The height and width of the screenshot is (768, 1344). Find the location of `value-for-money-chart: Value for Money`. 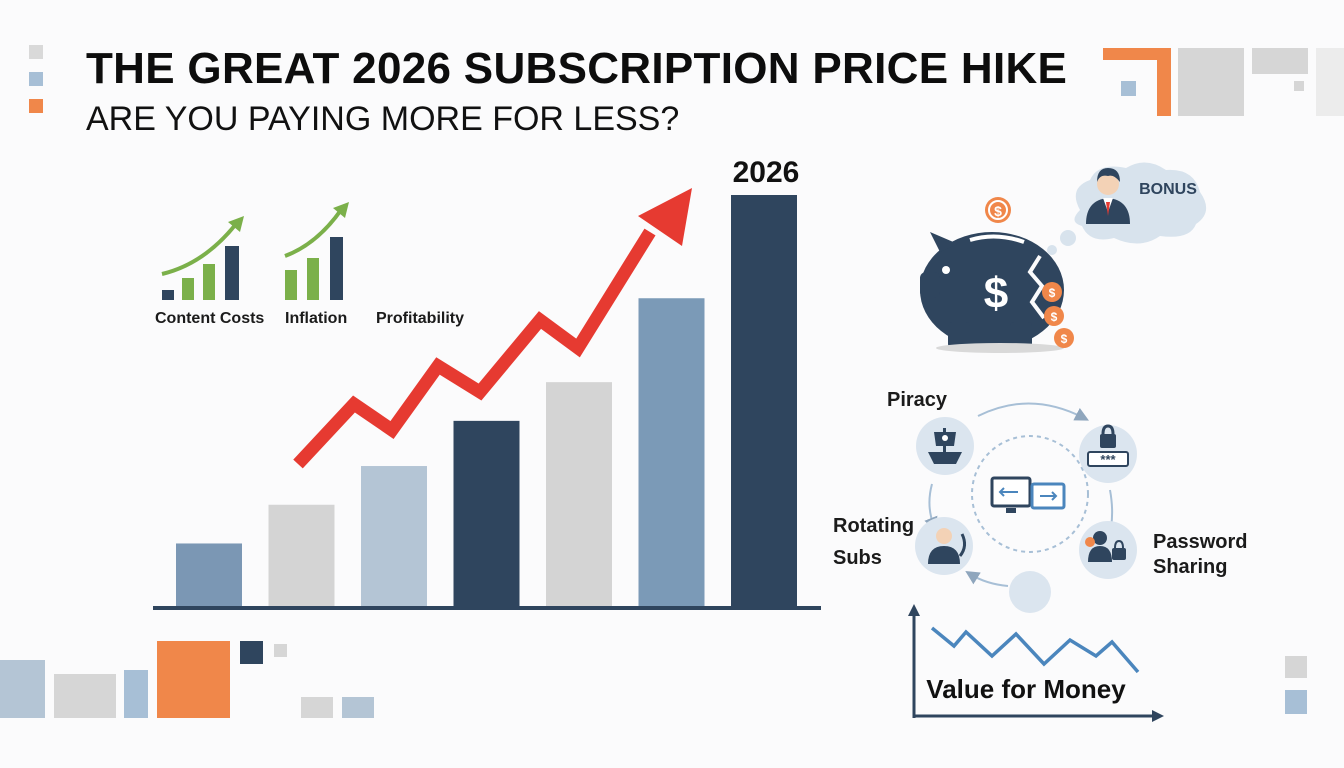

value-for-money-chart: Value for Money is located at coordinates (1036, 663).